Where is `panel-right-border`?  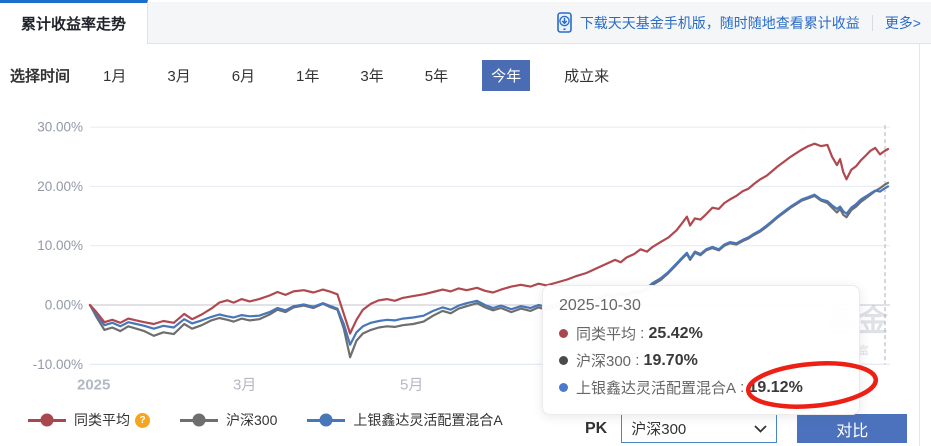
panel-right-border is located at coordinates (919, 245).